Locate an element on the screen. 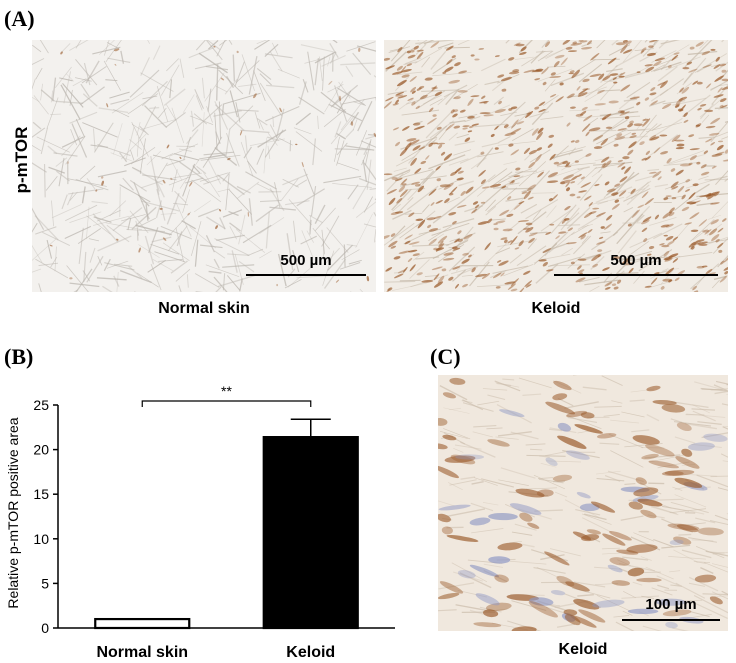  panel-a-label: (A) is located at coordinates (19, 18).